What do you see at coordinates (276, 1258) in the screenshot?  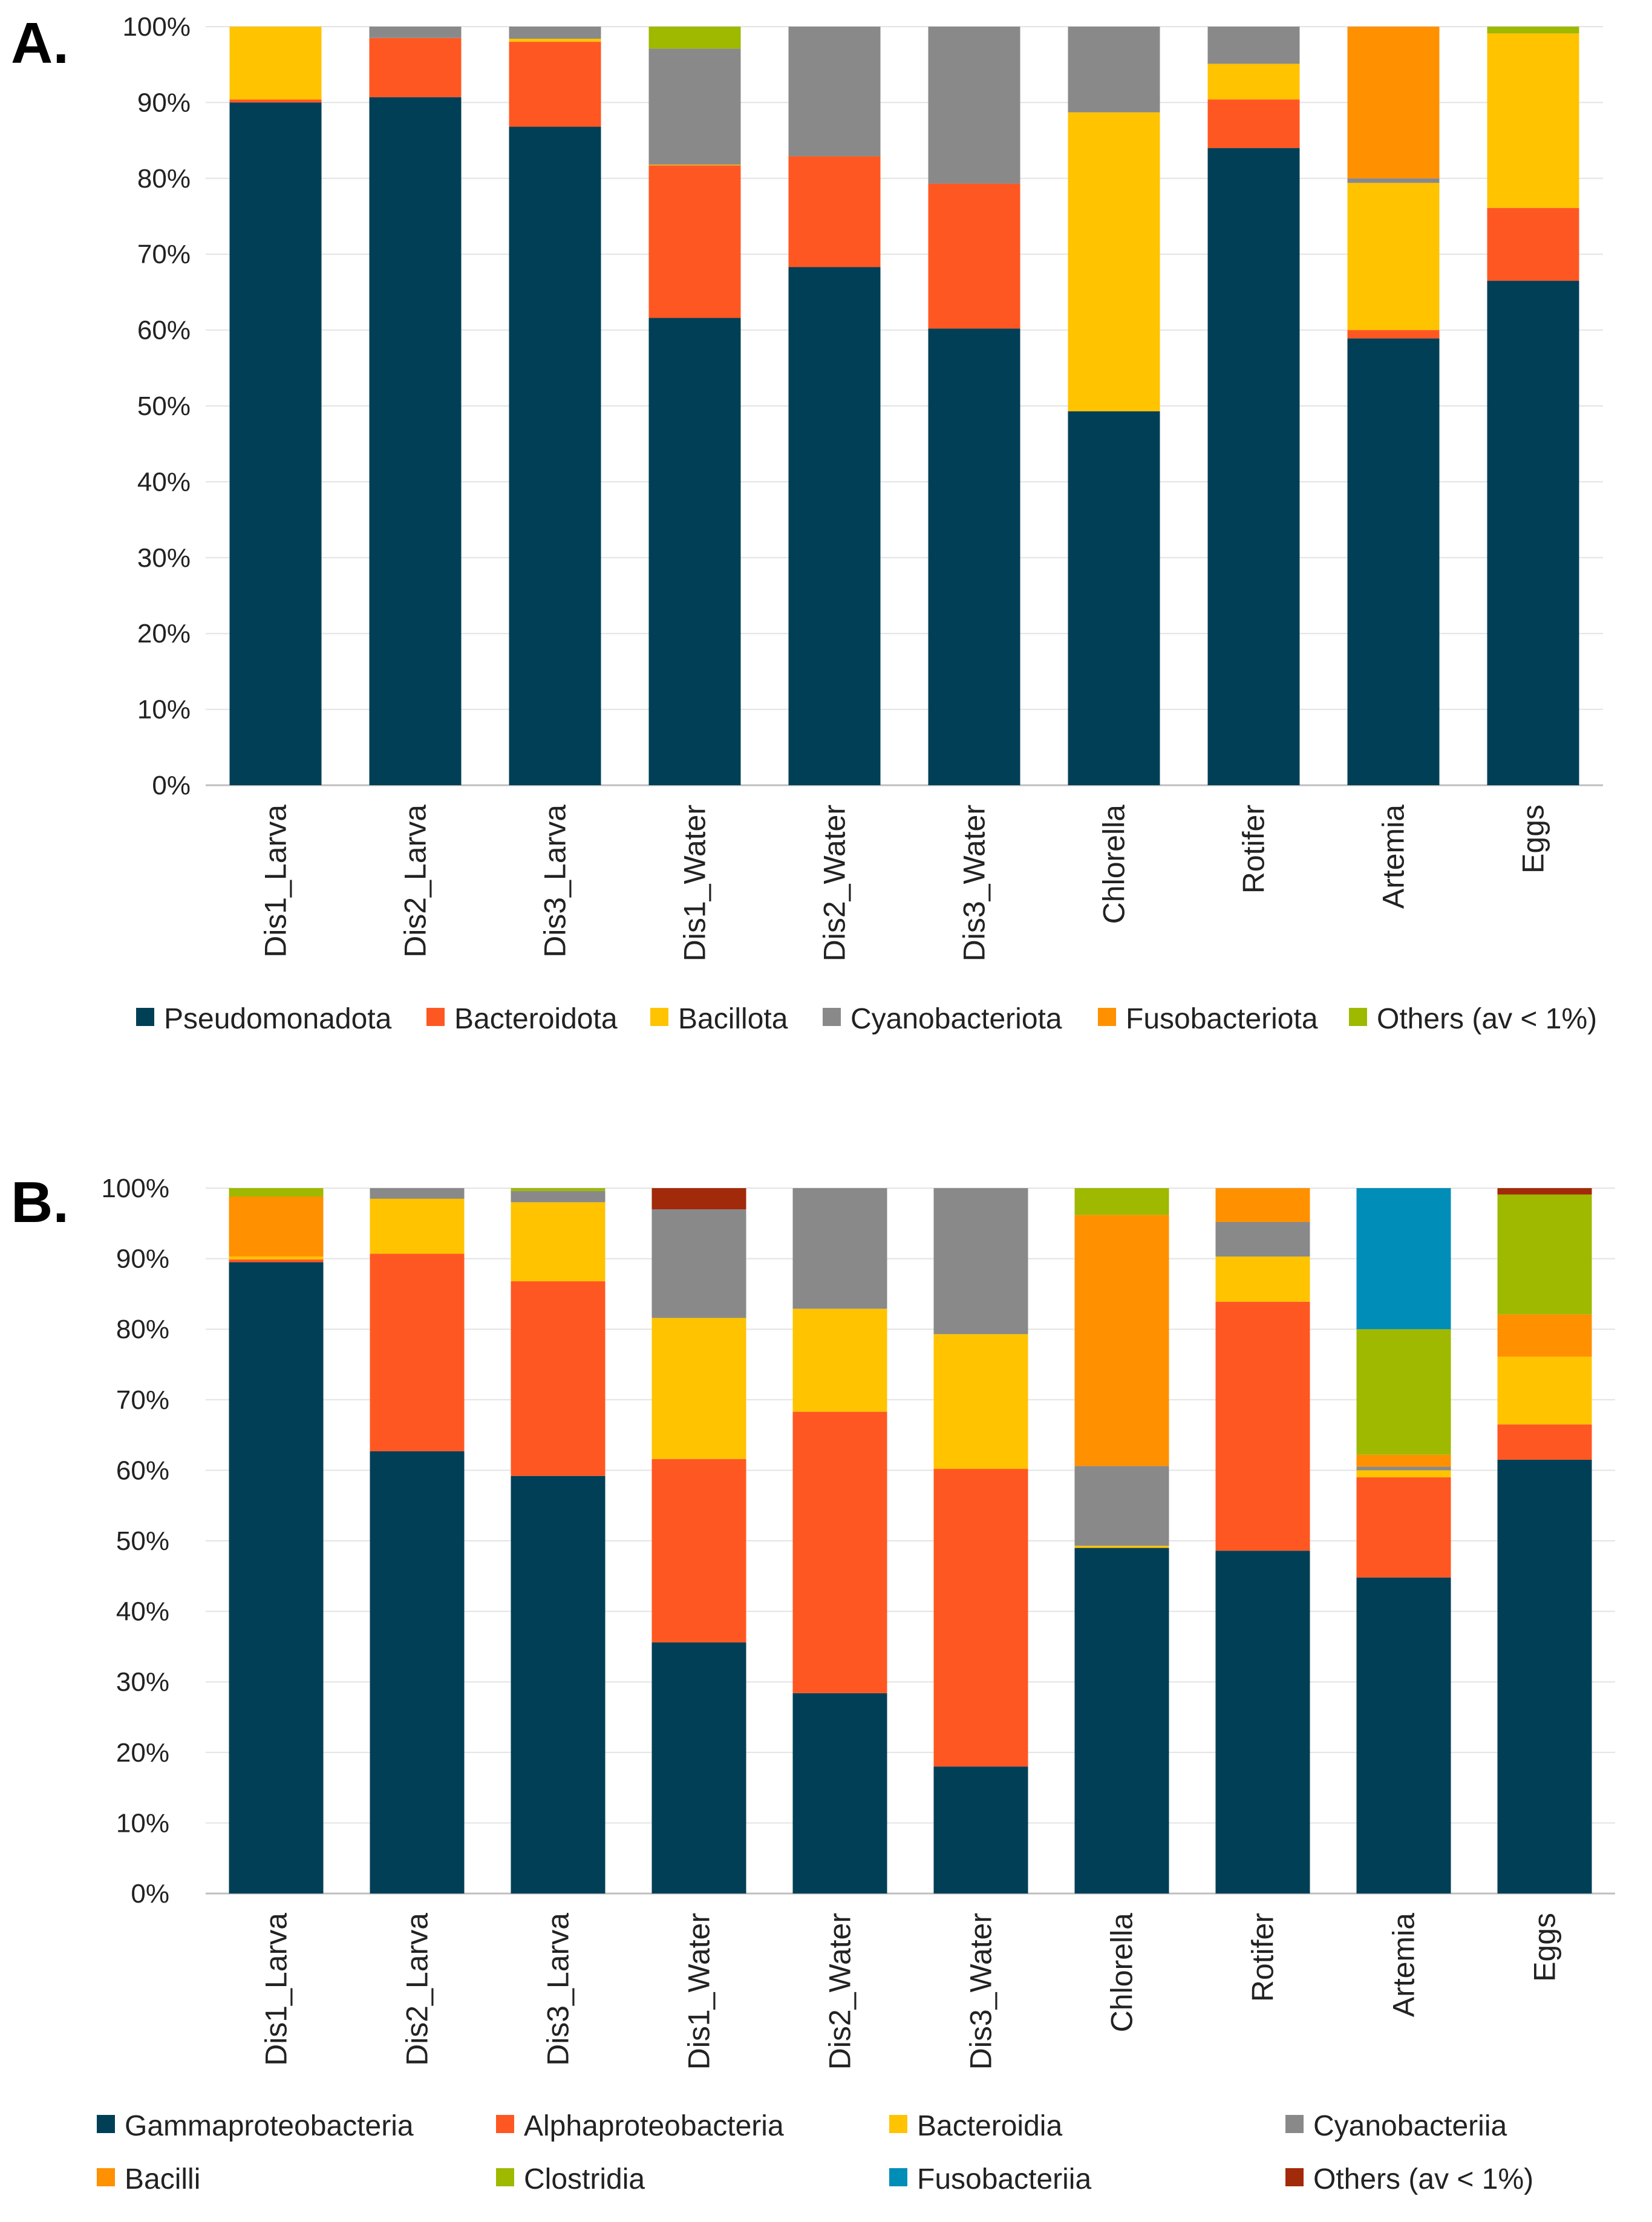 I see `bar-segment-bacteroidia-dis1-larva` at bounding box center [276, 1258].